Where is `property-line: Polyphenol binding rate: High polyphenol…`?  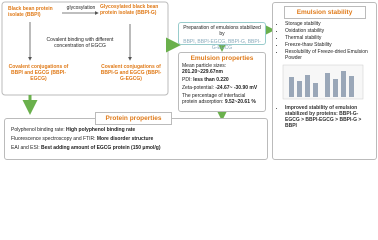
property-line: Polyphenol binding rate: High polyphenol… is located at coordinates (136, 130).